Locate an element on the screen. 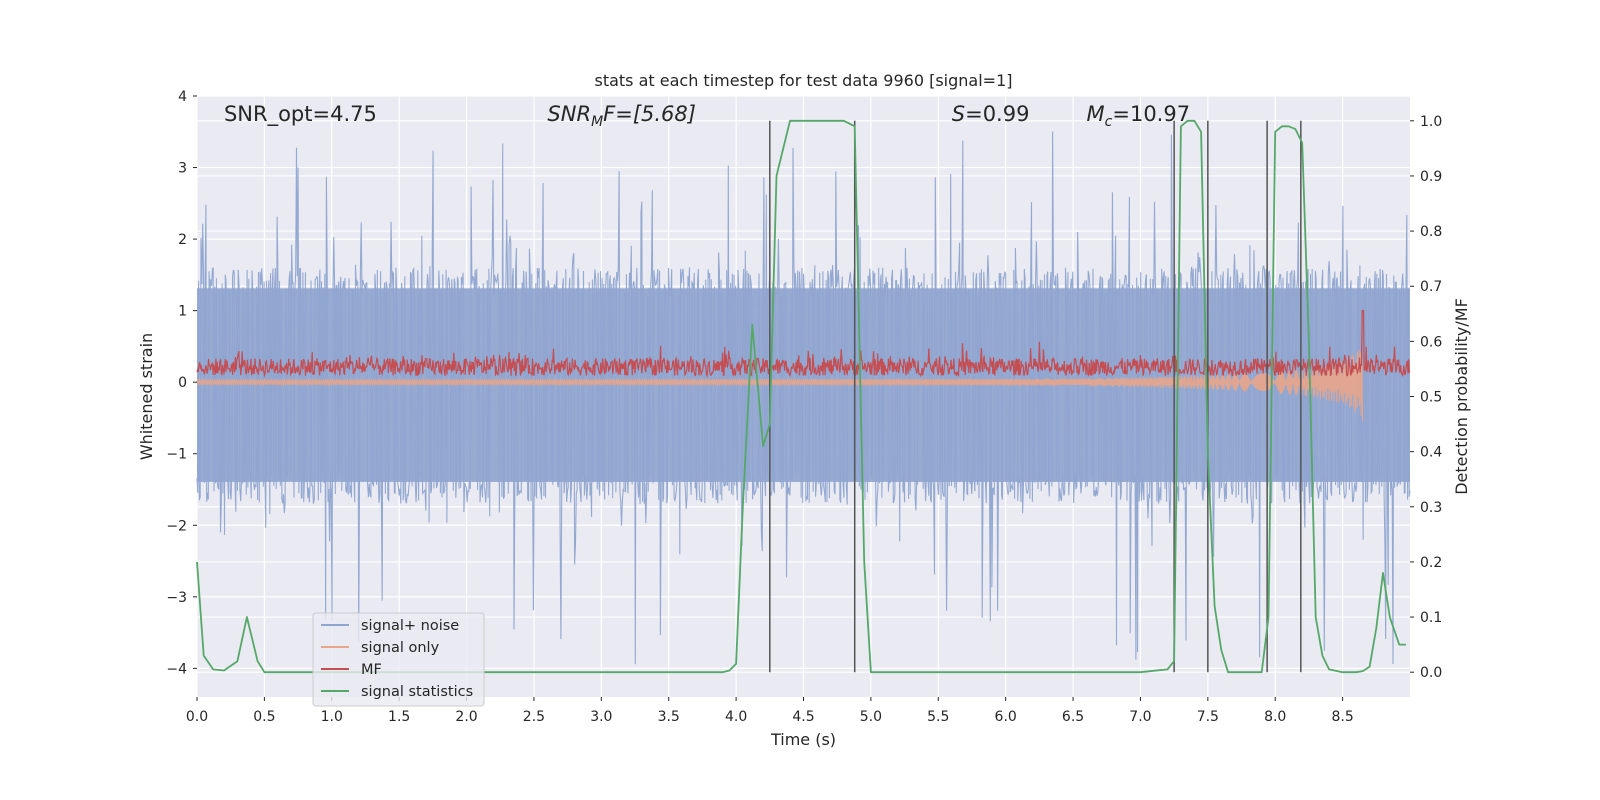 The image size is (1600, 800). legend-box is located at coordinates (398, 659).